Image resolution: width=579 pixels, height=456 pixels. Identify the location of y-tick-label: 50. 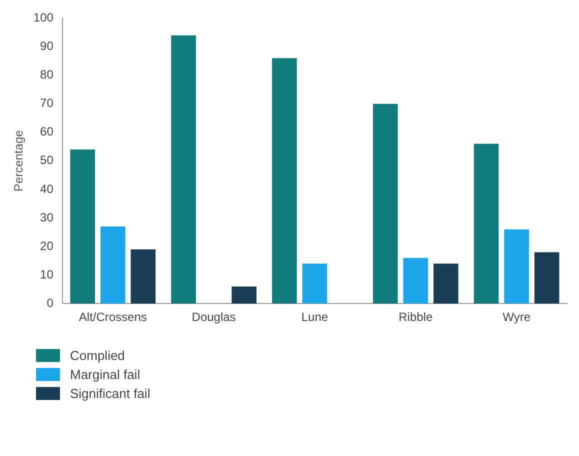
(47, 160).